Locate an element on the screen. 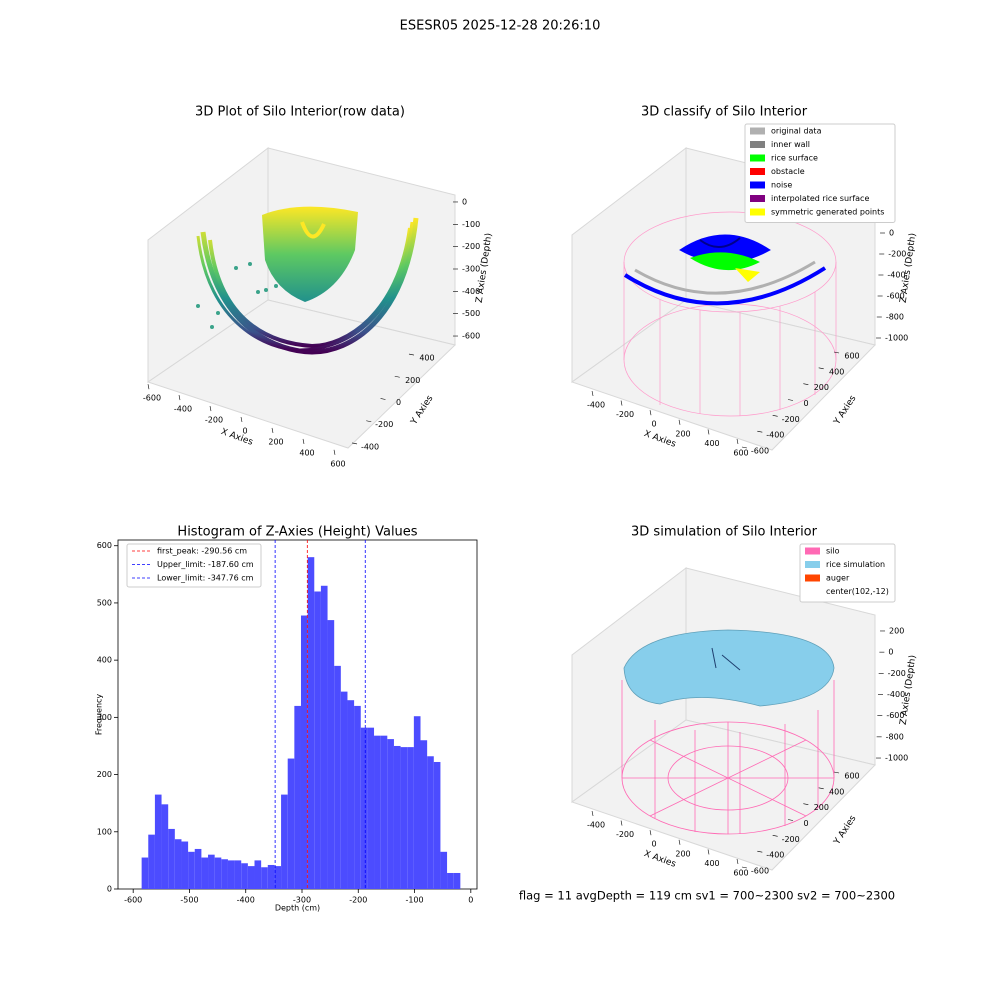 The image size is (1000, 1000). legend-label: Upper_limit: -187.60 cm is located at coordinates (205, 564).